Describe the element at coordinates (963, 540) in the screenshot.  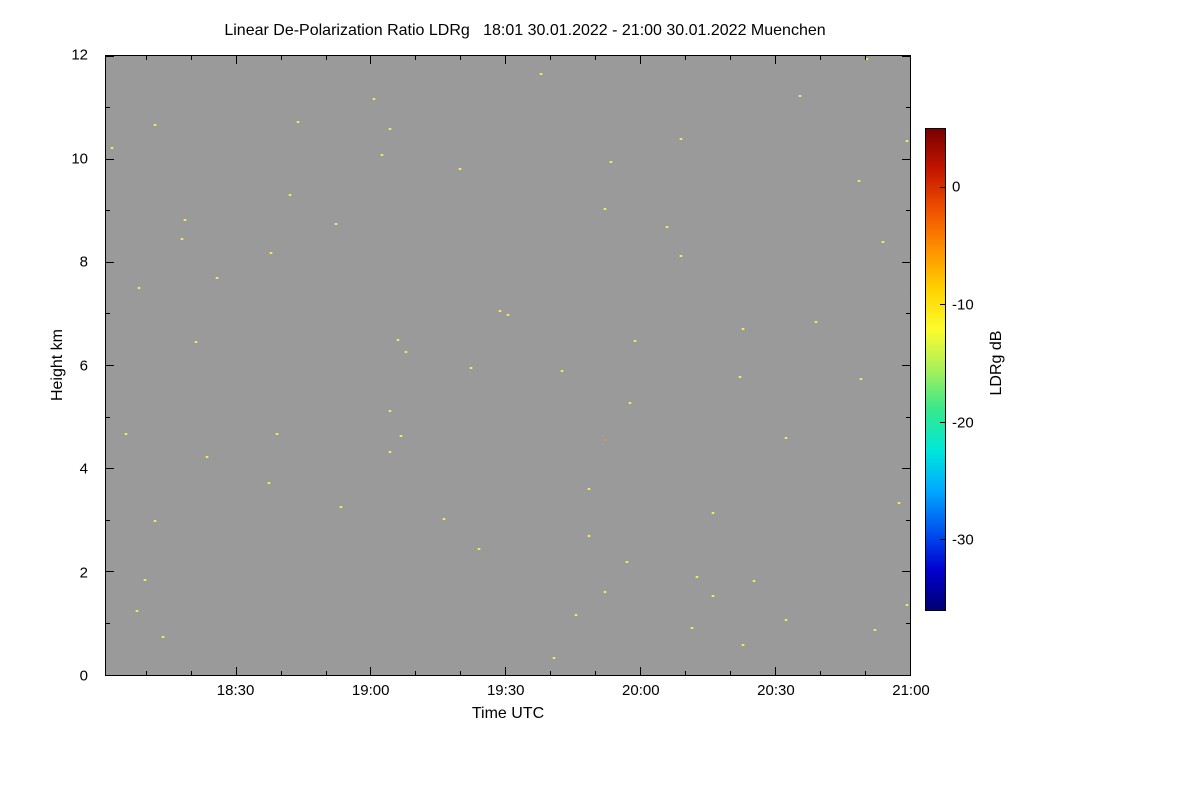
I see `colorbar-tick-label: -30` at that location.